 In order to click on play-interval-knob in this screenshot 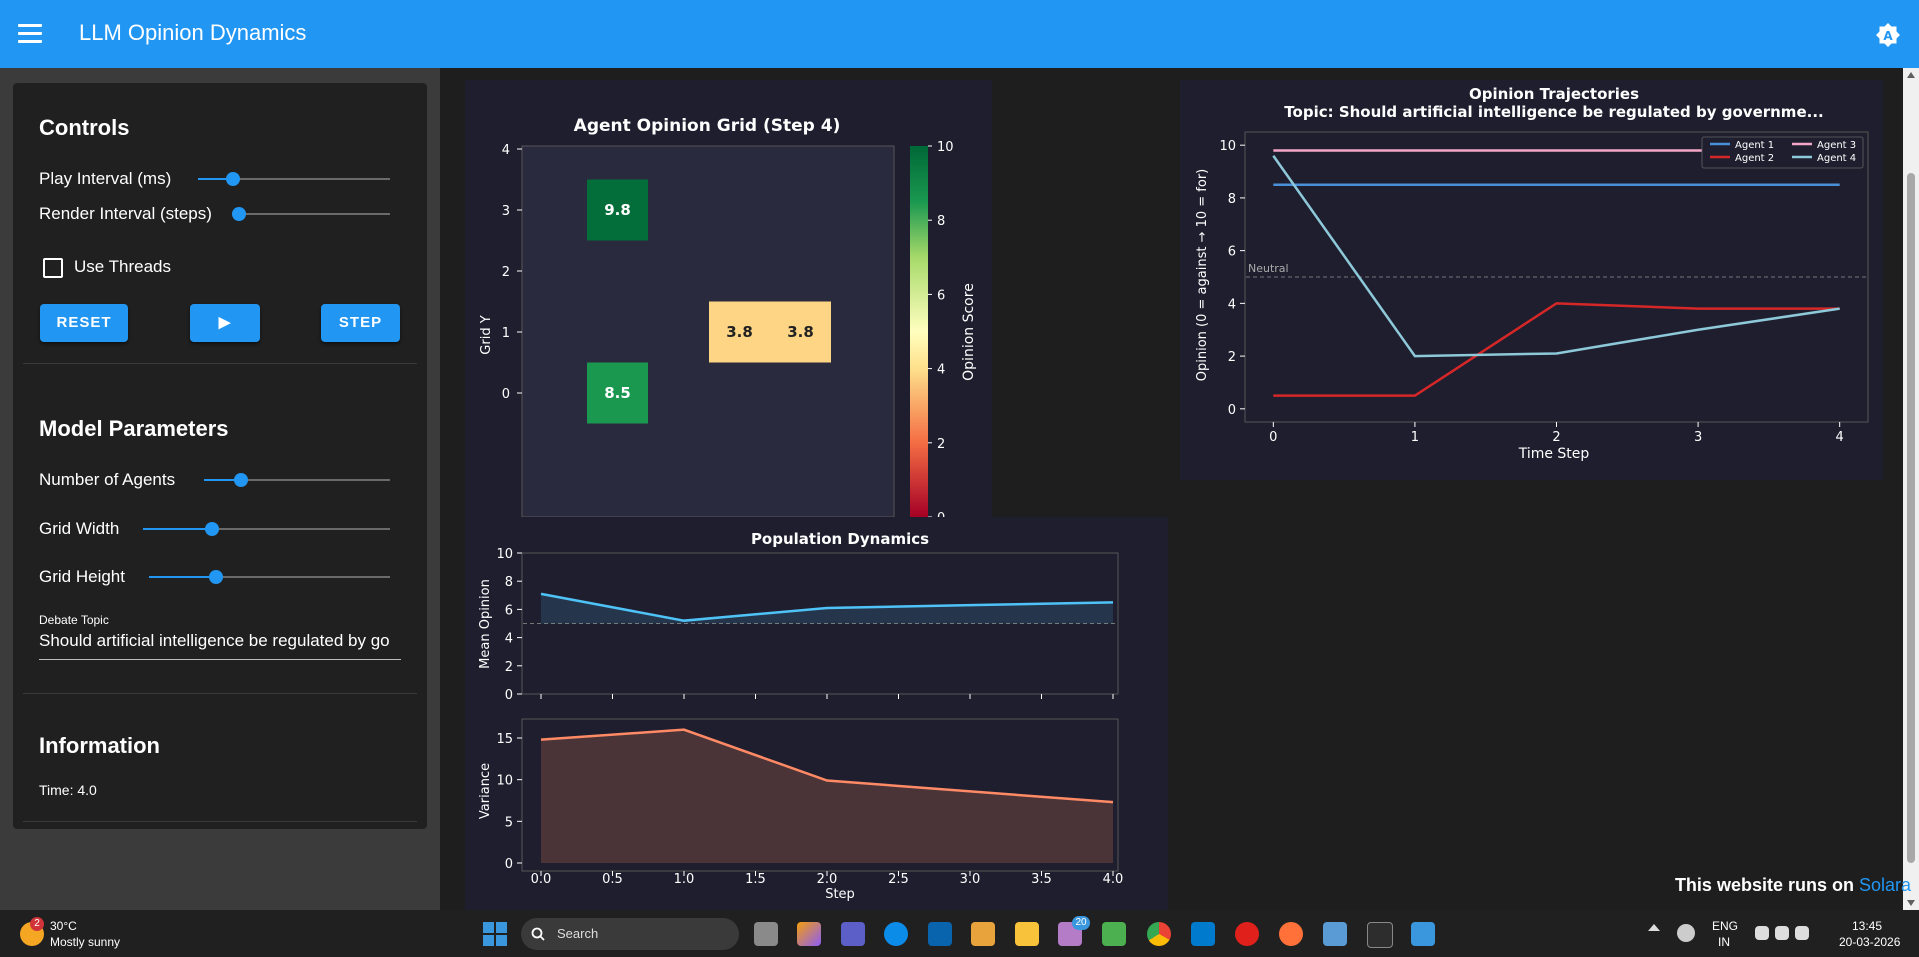, I will do `click(232, 179)`.